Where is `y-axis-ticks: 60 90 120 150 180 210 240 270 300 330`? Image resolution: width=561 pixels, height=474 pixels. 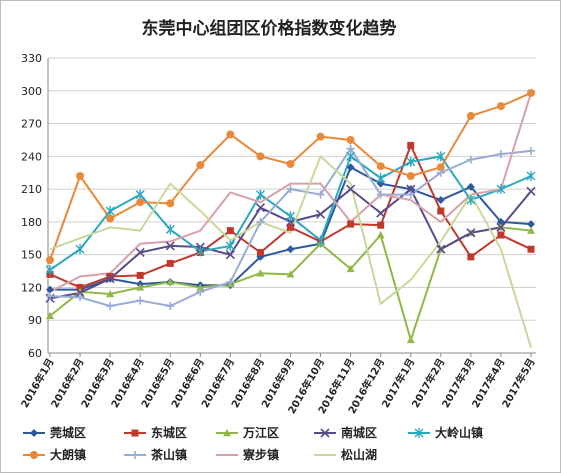
y-axis-ticks: 60 90 120 150 180 210 240 270 300 330 is located at coordinates (31, 206).